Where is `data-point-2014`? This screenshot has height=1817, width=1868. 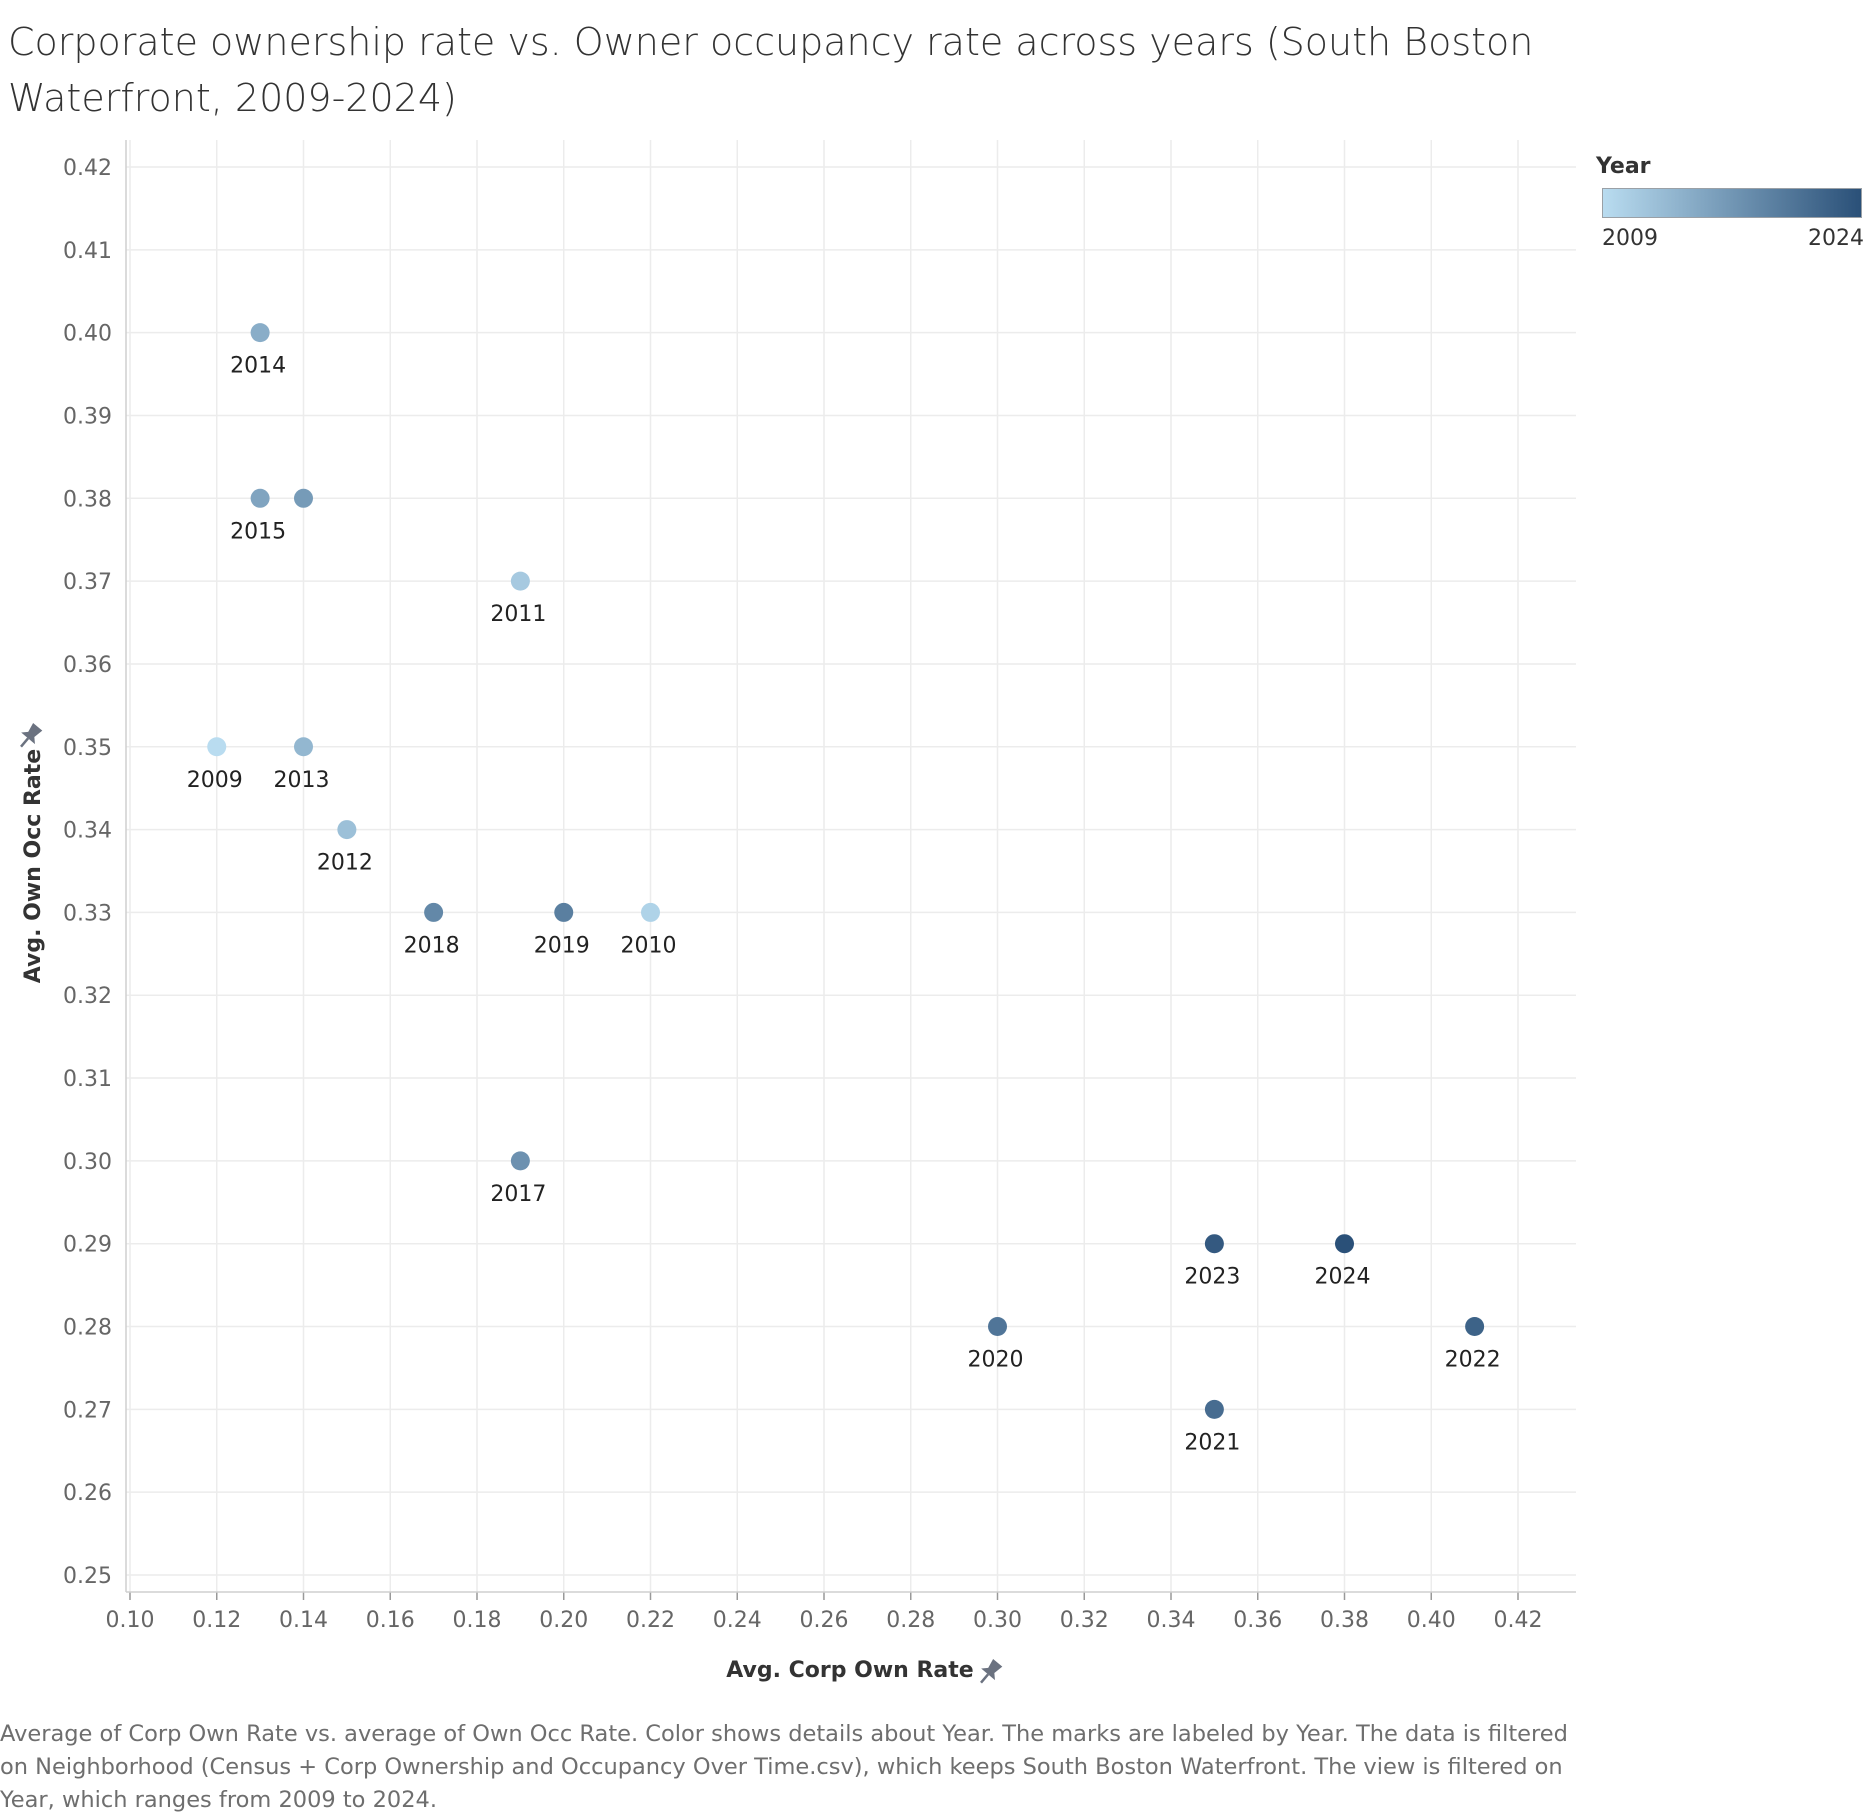
data-point-2014 is located at coordinates (260, 333).